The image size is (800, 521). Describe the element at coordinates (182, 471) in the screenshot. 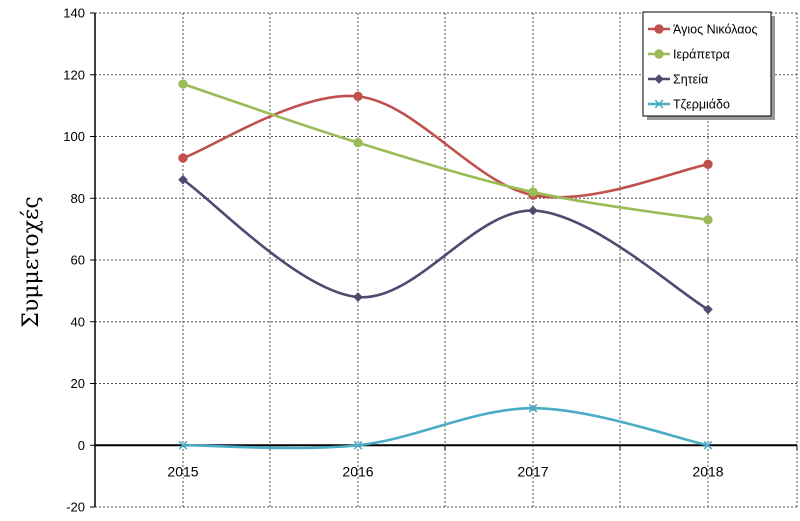

I see `x-tick-label: 2015` at that location.